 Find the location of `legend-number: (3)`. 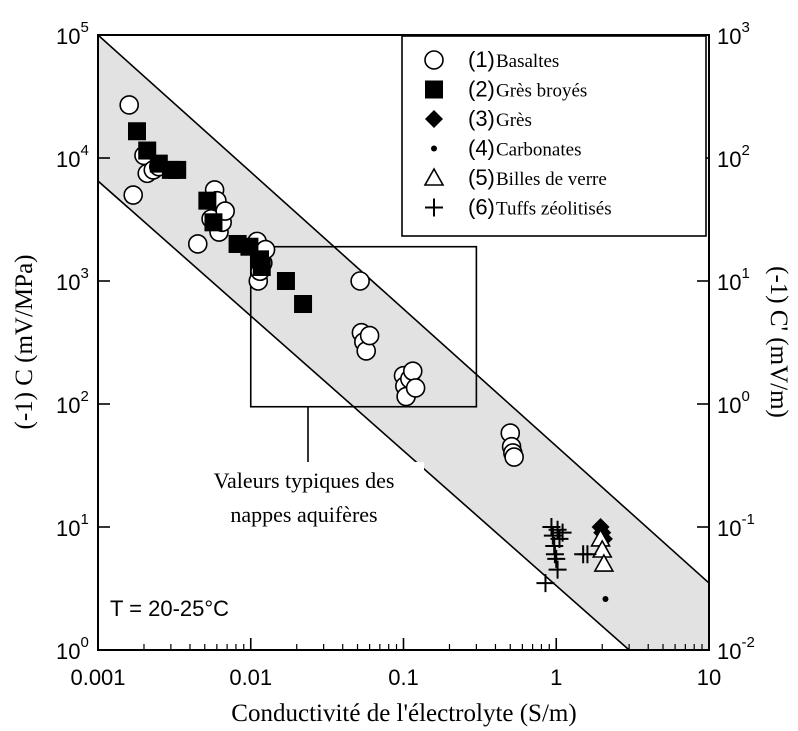

legend-number: (3) is located at coordinates (481, 118).